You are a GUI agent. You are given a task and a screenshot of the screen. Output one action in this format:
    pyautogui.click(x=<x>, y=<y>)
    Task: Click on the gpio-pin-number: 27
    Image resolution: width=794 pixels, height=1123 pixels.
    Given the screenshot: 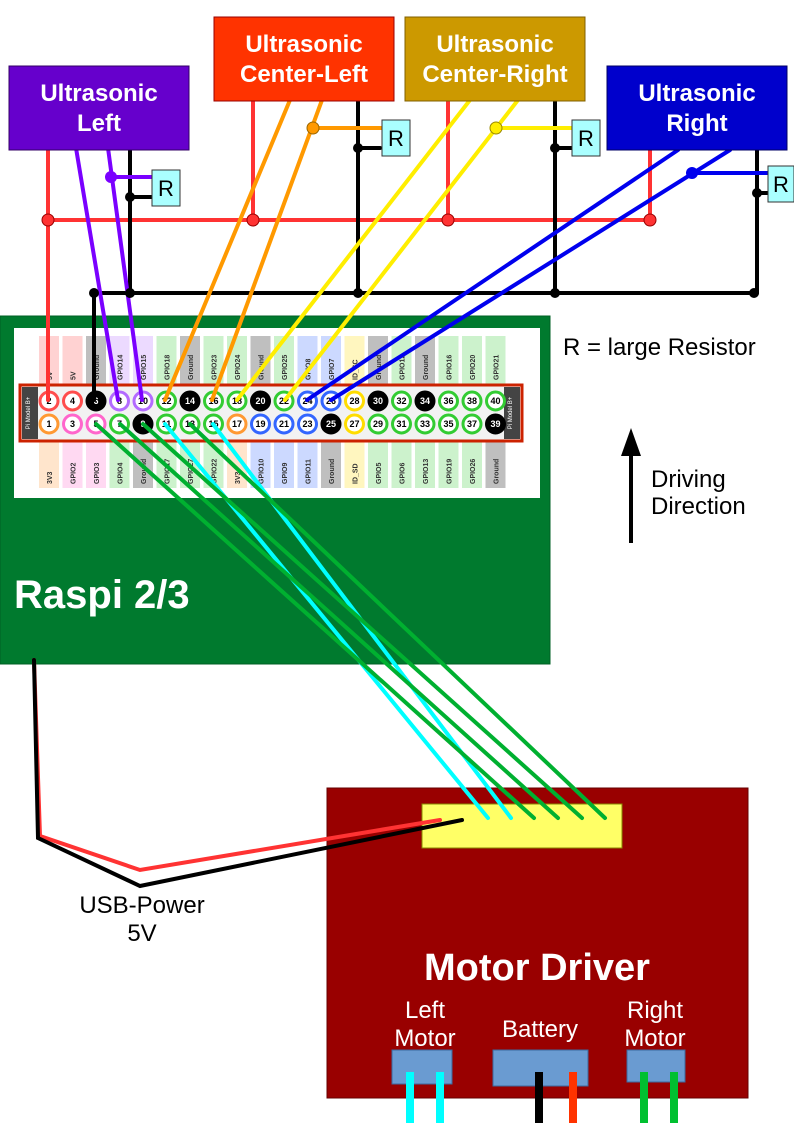 What is the action you would take?
    pyautogui.click(x=354, y=424)
    